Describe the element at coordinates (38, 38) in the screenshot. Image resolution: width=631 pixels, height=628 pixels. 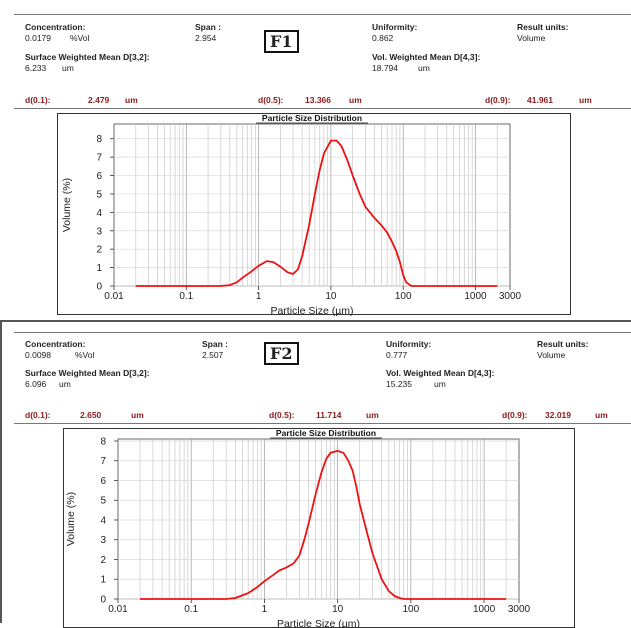
I see `concentration-value: 0.0179` at that location.